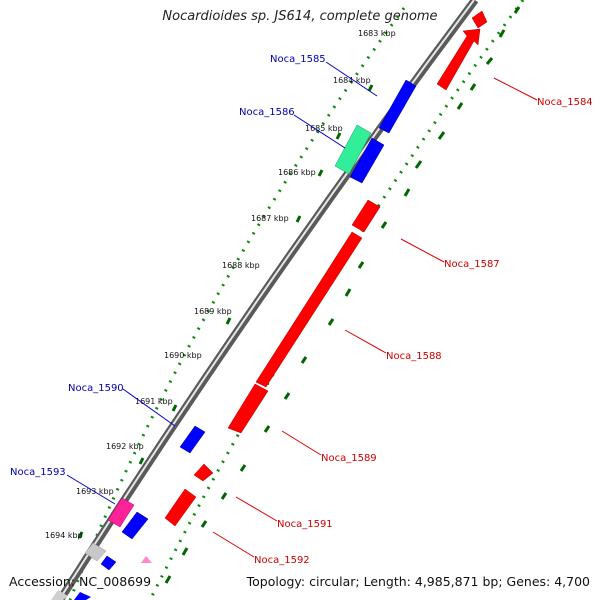 The width and height of the screenshot is (600, 600). I want to click on tick-label: 1689 kbp, so click(213, 311).